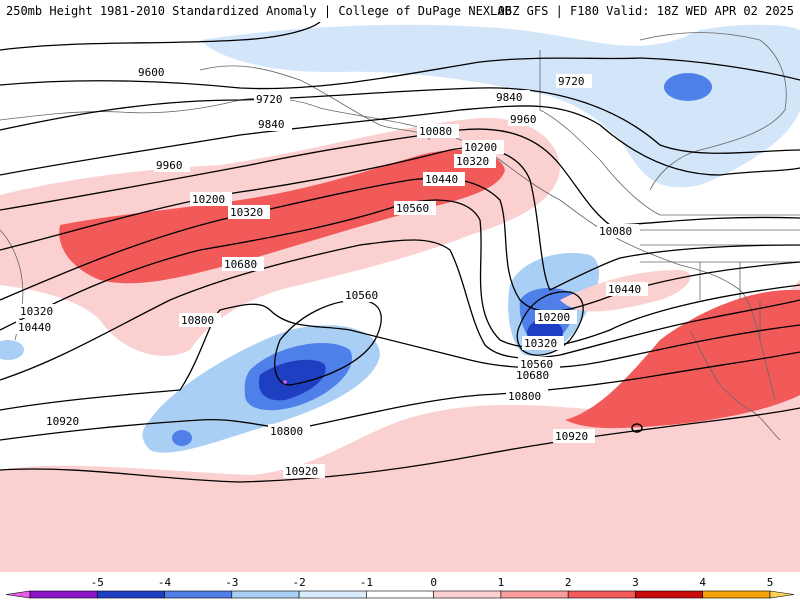  Describe the element at coordinates (770, 582) in the screenshot. I see `colorbar-tick-label: 5` at that location.